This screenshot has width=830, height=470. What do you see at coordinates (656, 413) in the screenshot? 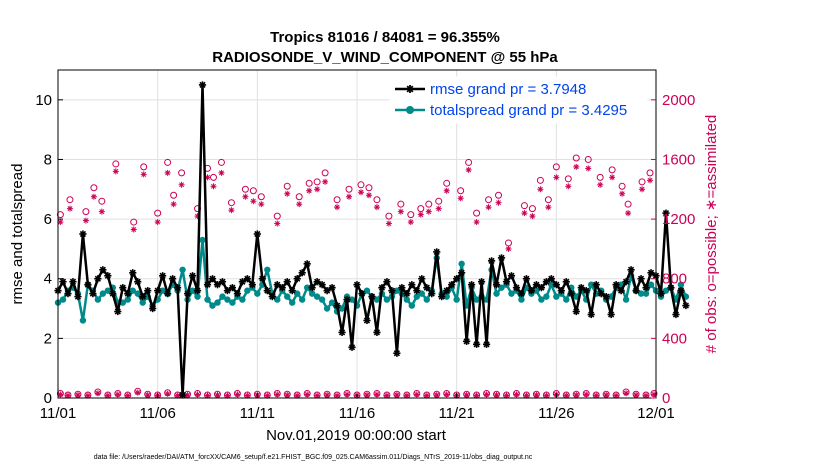
I see `x-tick-label: 12/01` at bounding box center [656, 413].